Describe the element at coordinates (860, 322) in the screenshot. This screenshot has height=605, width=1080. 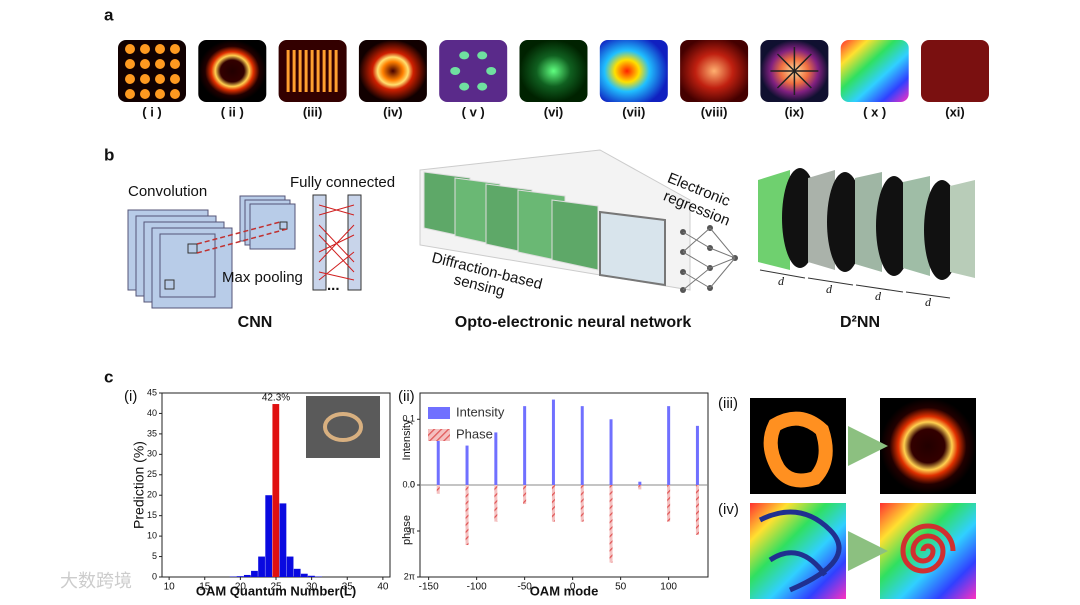
I see `diagram-title: D²NN` at that location.